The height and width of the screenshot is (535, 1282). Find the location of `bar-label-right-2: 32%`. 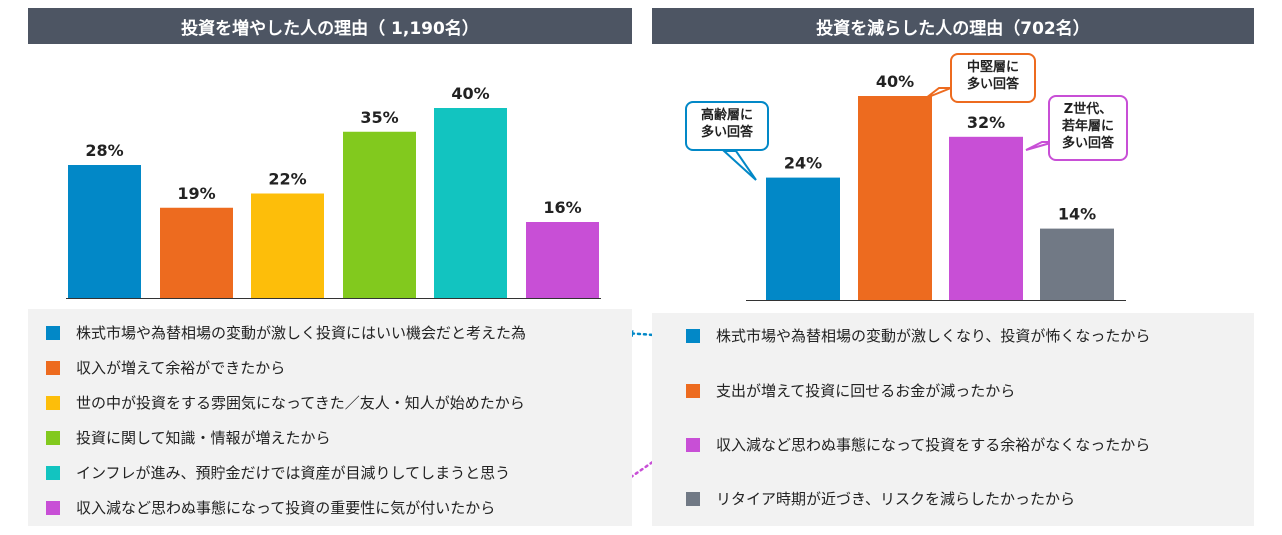

bar-label-right-2: 32% is located at coordinates (986, 122).